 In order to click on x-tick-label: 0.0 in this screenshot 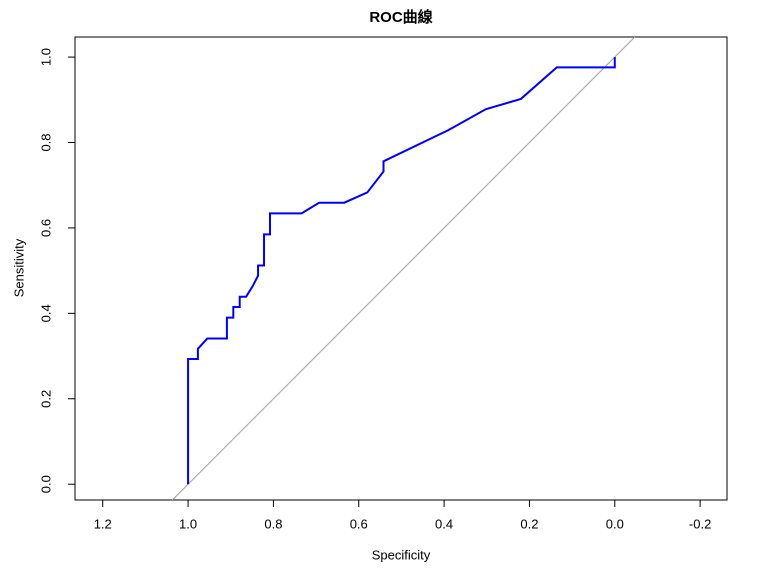, I will do `click(615, 523)`.